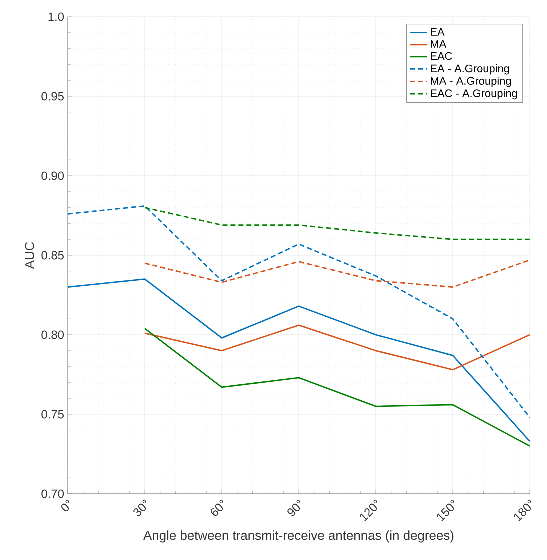  I want to click on x-tick-label: 90°, so click(294, 508).